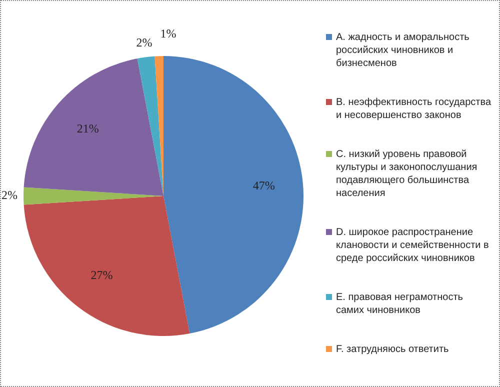 This screenshot has width=500, height=387. I want to click on data-label: 27%, so click(101, 275).